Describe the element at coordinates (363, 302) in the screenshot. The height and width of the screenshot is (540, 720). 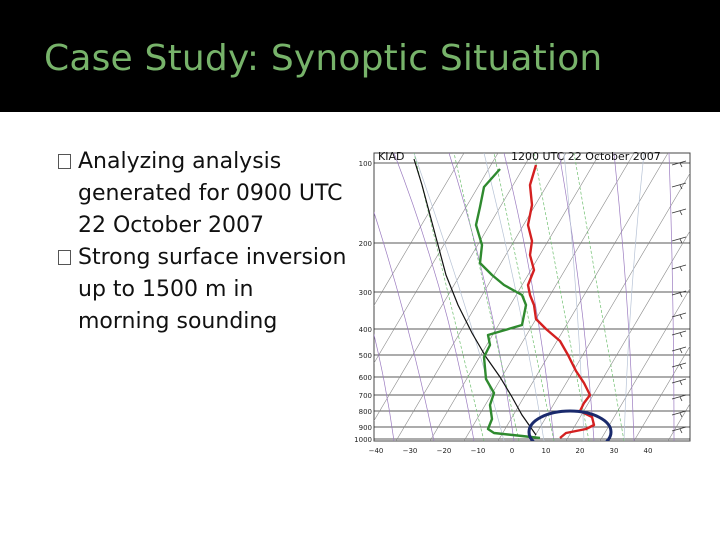
I see `pressure-axis: 100 200 300 400 500 600 700 800 900 1000` at that location.